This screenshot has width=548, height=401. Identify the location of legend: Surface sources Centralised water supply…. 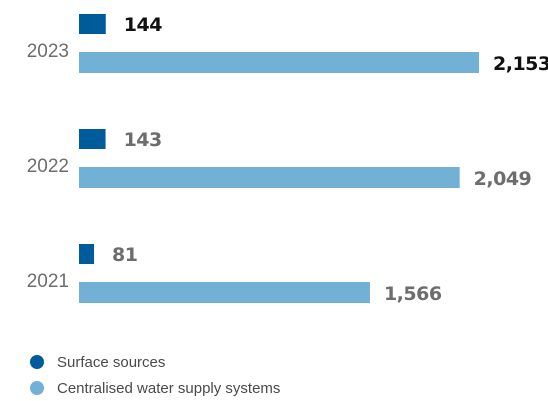
(155, 375).